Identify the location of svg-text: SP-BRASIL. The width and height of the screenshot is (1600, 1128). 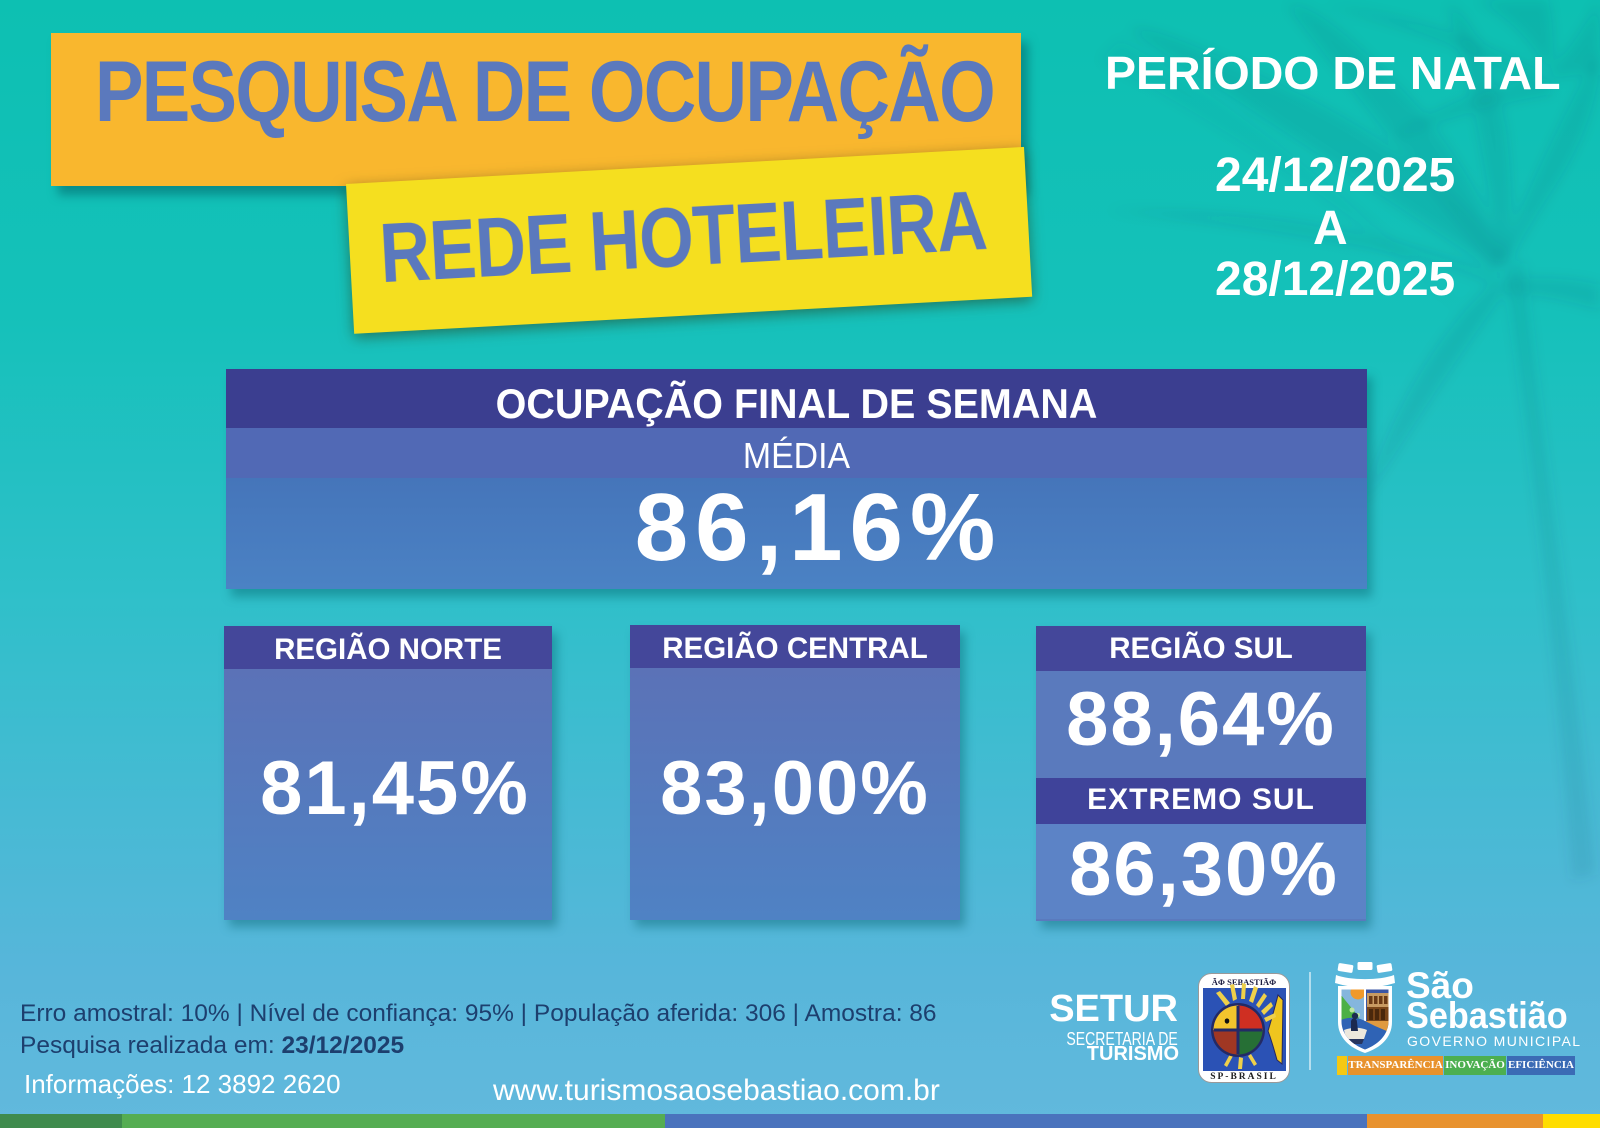
(1244, 1077).